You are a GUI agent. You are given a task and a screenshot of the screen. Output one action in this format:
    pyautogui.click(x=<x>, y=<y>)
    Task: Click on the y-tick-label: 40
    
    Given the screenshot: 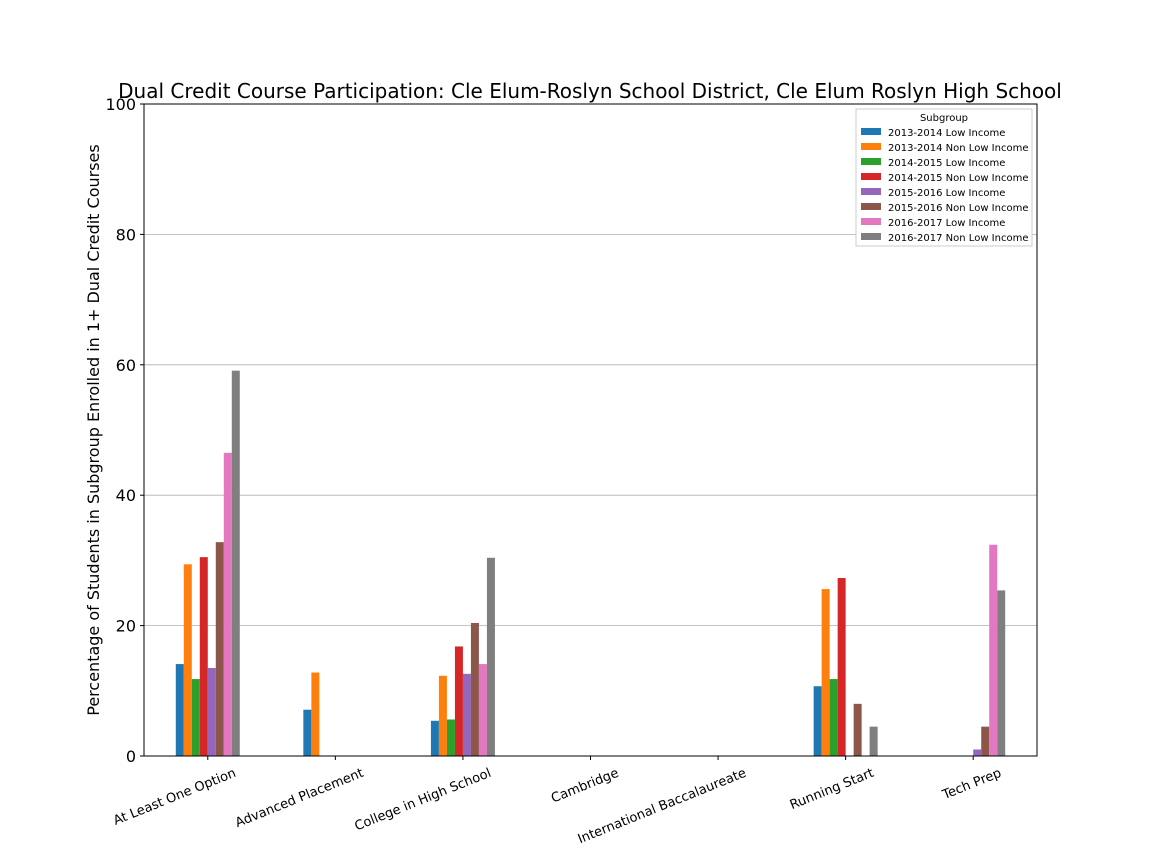 What is the action you would take?
    pyautogui.click(x=126, y=495)
    